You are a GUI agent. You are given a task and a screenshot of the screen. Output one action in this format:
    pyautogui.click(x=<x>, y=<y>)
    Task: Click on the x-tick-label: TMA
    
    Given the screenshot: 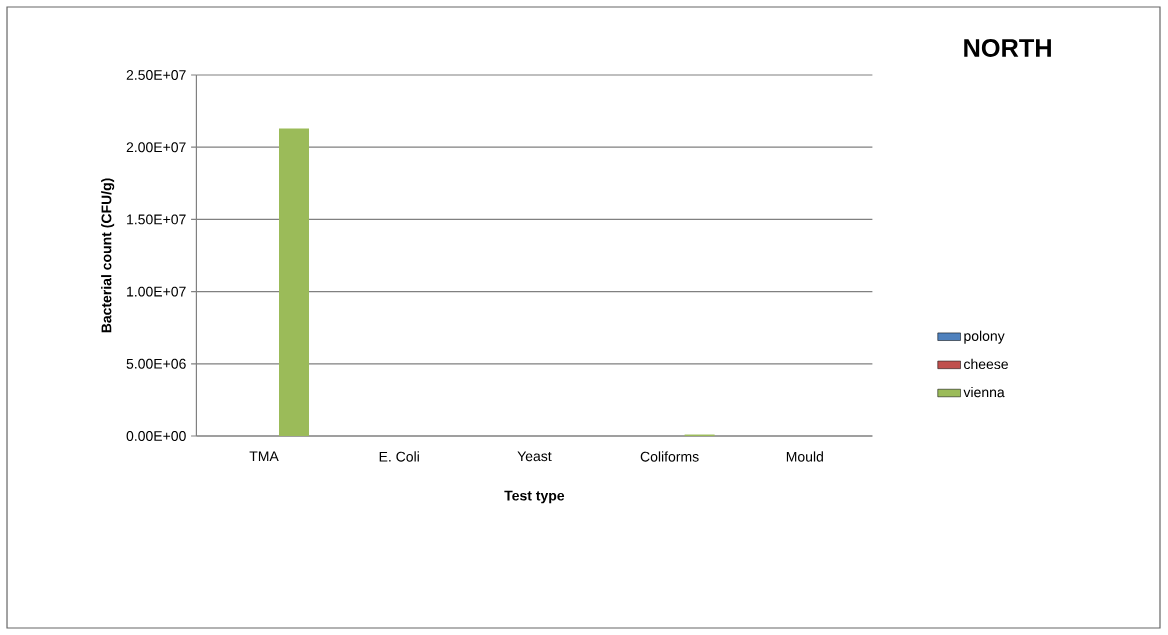 What is the action you would take?
    pyautogui.click(x=264, y=456)
    